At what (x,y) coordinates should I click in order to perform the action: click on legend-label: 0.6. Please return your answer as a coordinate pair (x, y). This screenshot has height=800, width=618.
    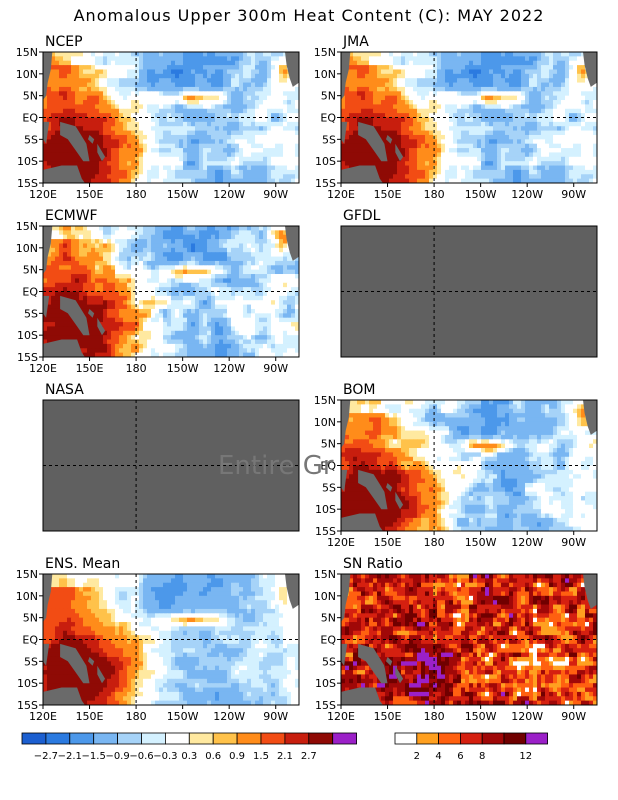
    Looking at the image, I should click on (213, 756).